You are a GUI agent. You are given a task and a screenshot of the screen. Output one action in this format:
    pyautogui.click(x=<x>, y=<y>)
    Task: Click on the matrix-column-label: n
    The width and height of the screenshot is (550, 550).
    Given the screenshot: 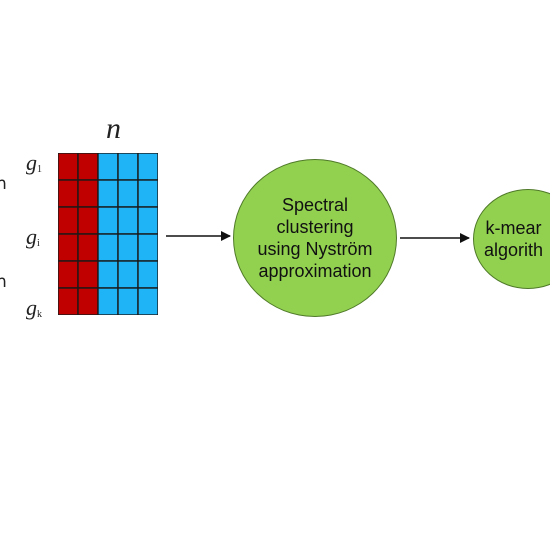 What is the action you would take?
    pyautogui.click(x=113, y=128)
    